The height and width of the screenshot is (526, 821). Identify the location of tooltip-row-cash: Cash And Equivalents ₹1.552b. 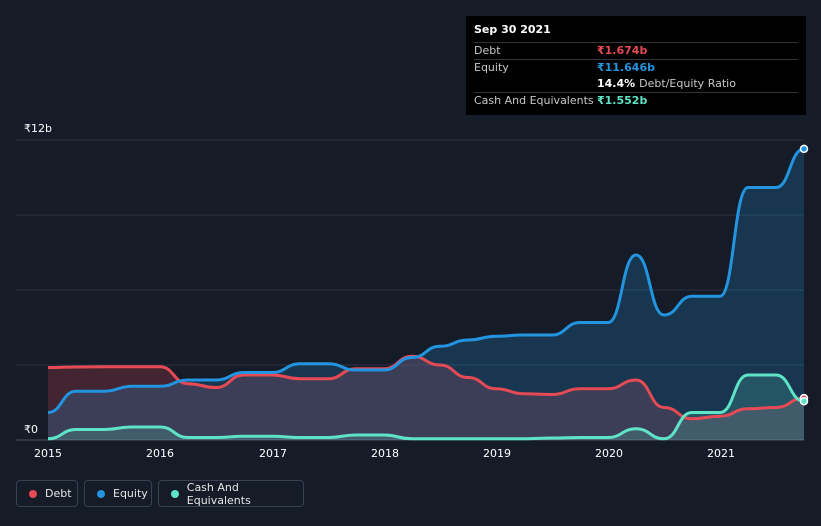
(636, 101).